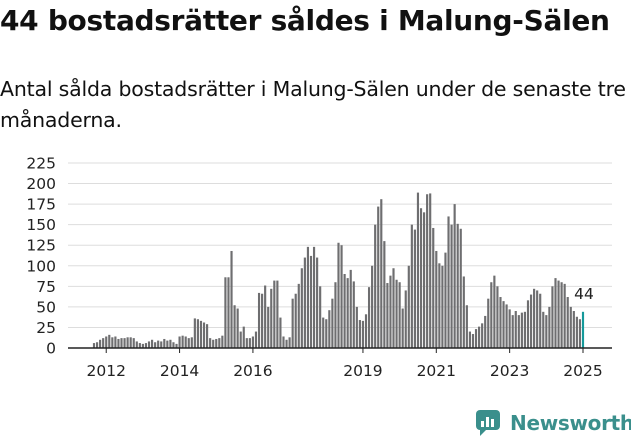 Image resolution: width=631 pixels, height=439 pixels. What do you see at coordinates (41, 246) in the screenshot?
I see `y-tick-label: 125` at bounding box center [41, 246].